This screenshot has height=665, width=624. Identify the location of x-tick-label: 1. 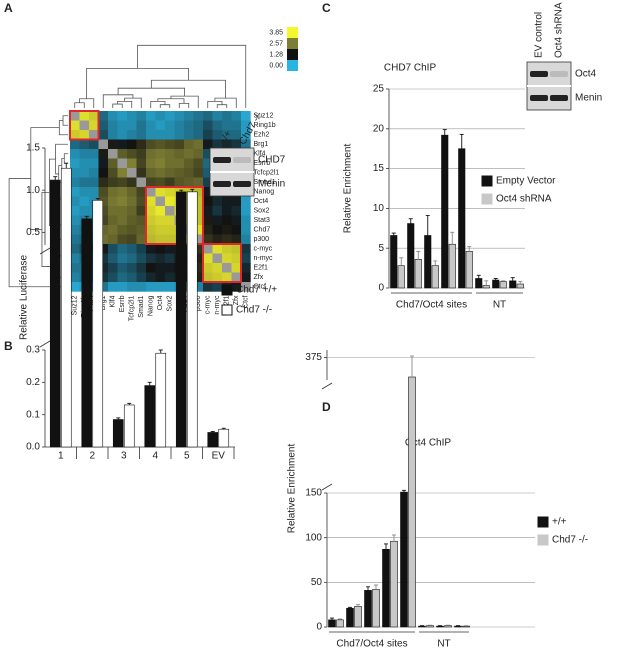
(61, 456).